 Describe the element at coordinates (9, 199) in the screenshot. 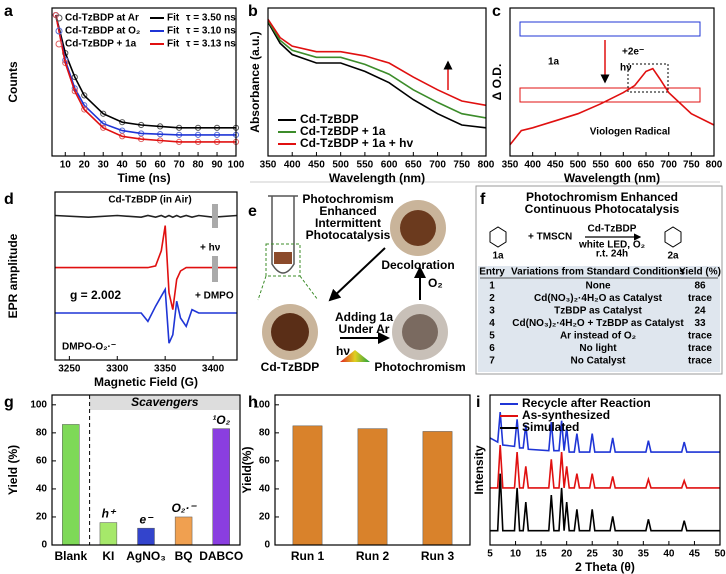

I see `panel-label: d` at that location.